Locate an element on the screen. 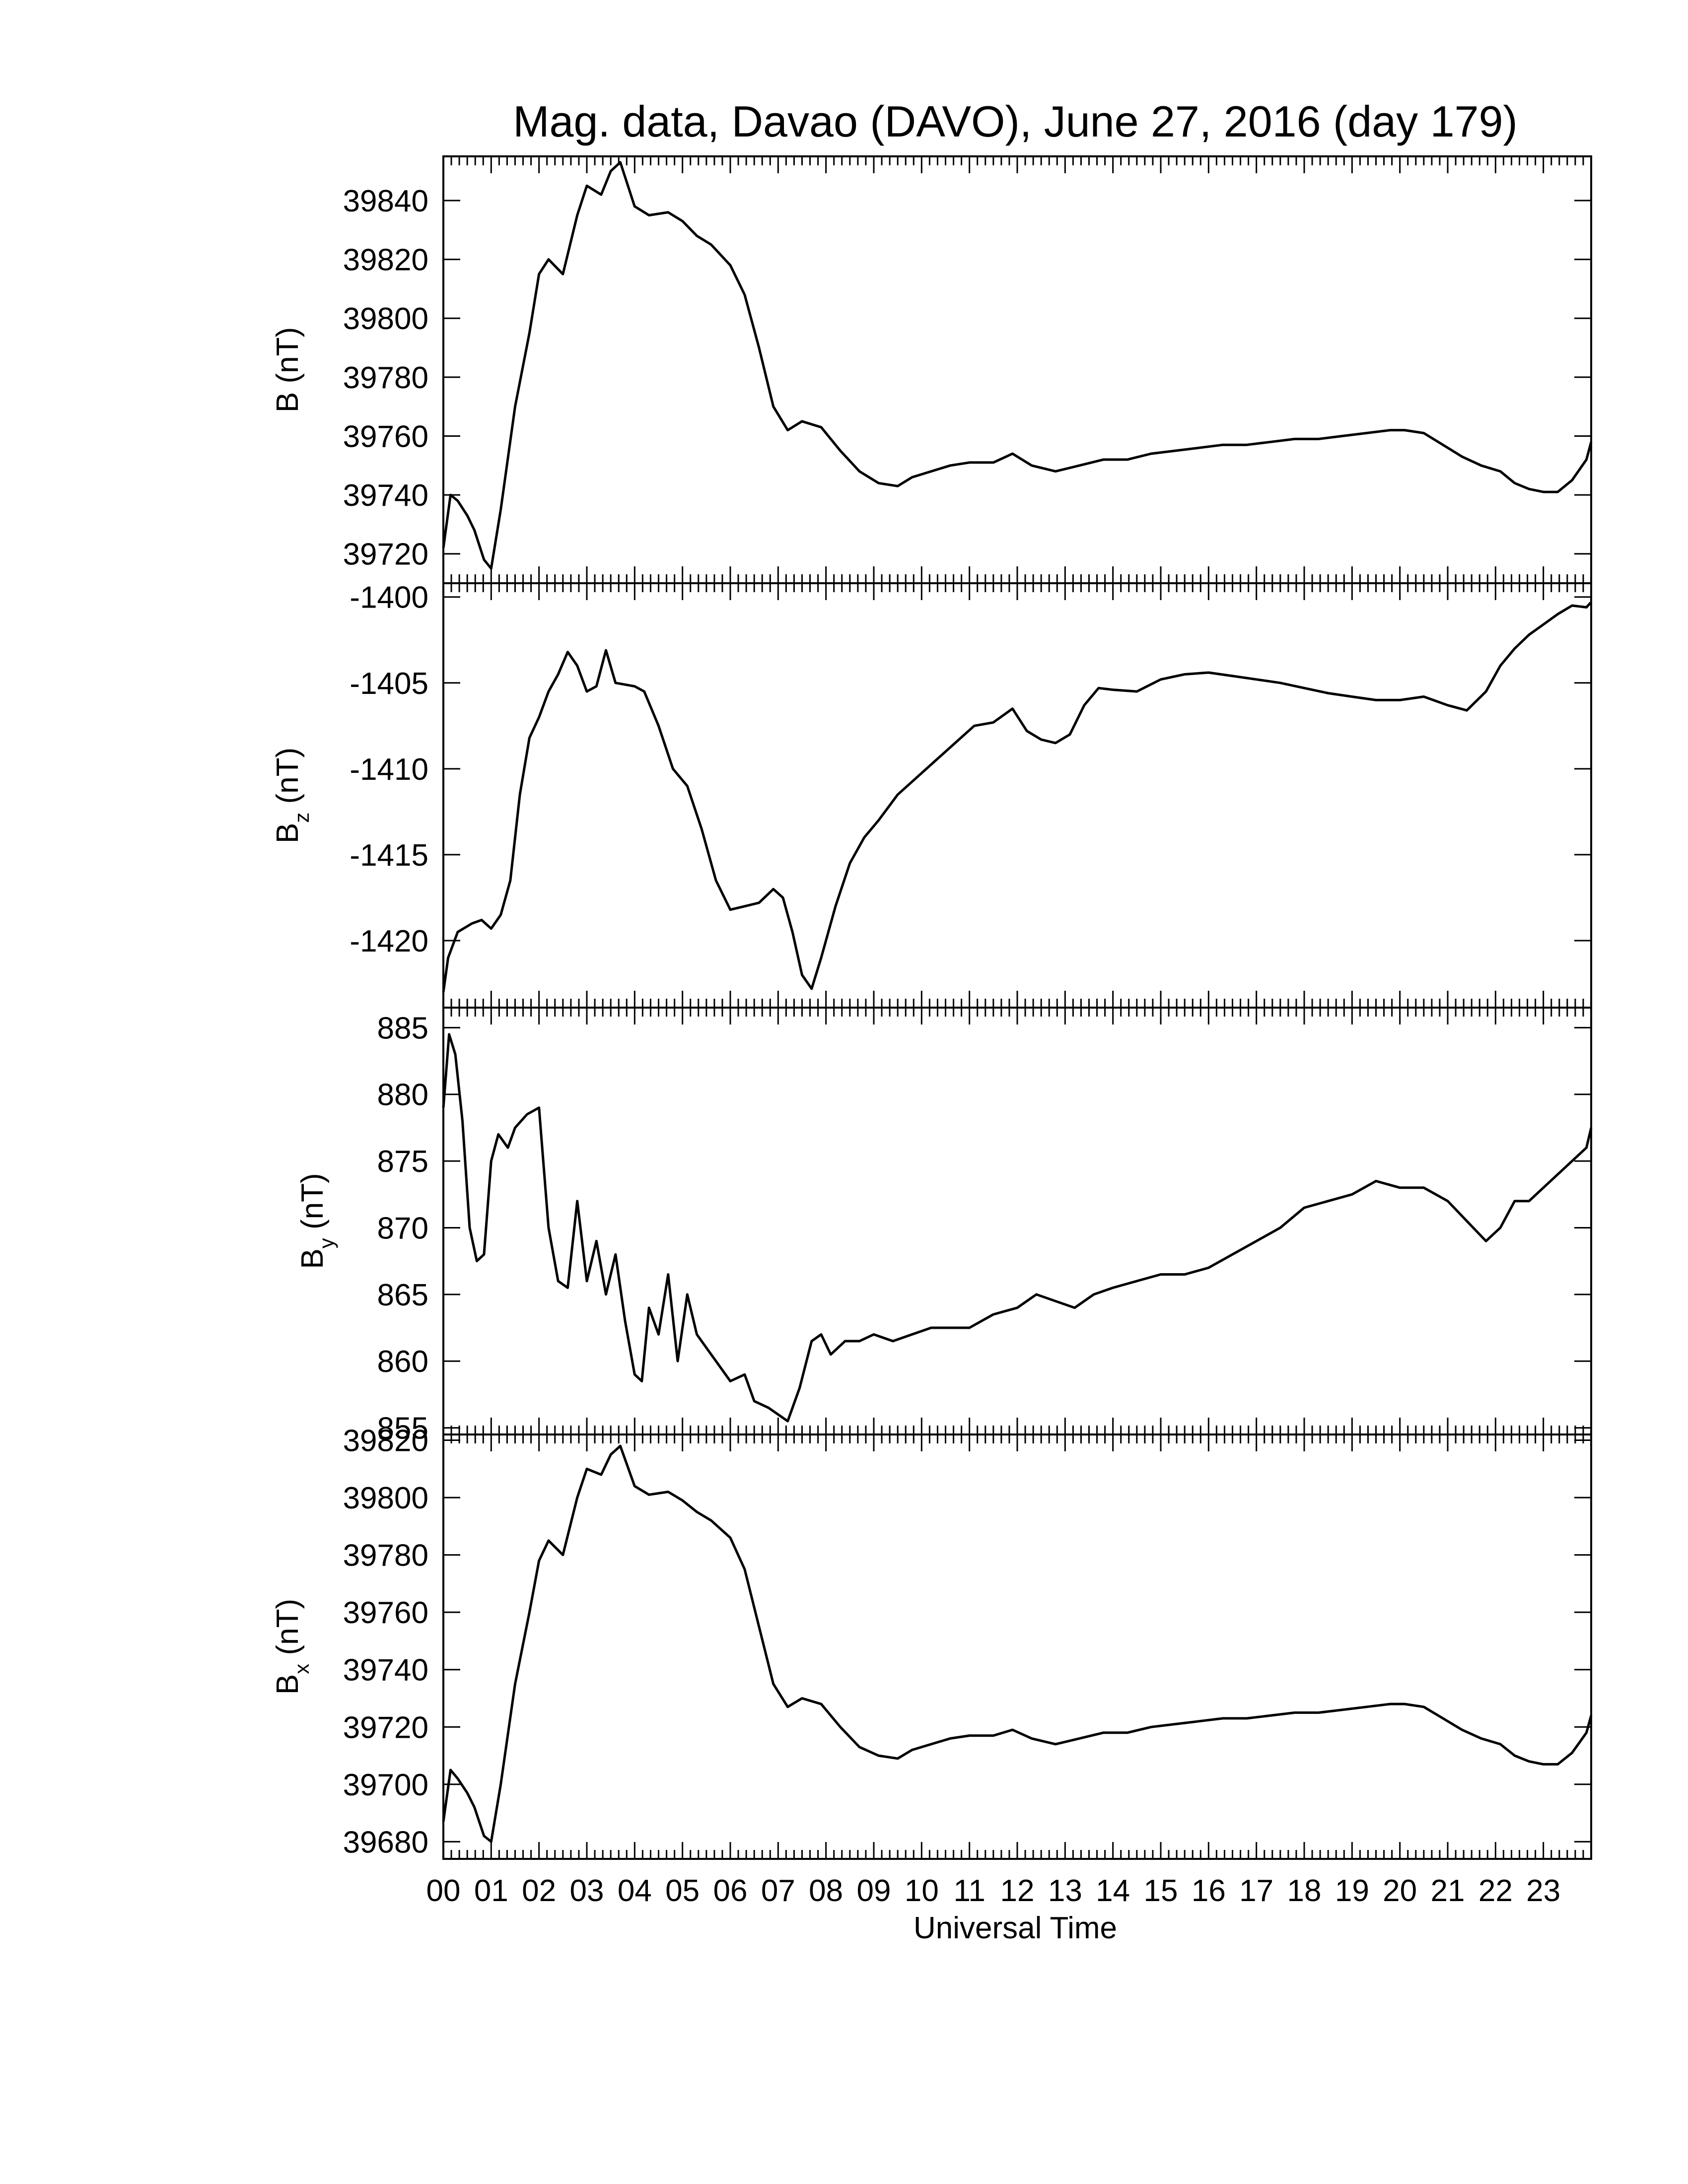  x-tick-label: 06 is located at coordinates (730, 1891).